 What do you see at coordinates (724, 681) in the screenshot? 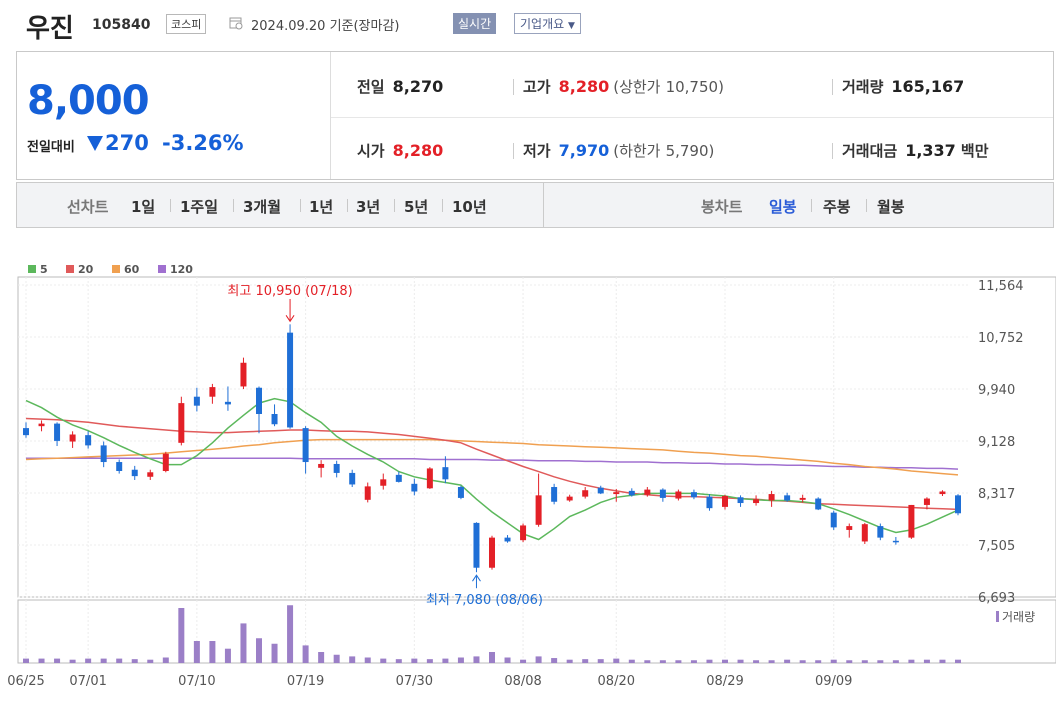
I see `x-tick-label: 08/29` at bounding box center [724, 681].